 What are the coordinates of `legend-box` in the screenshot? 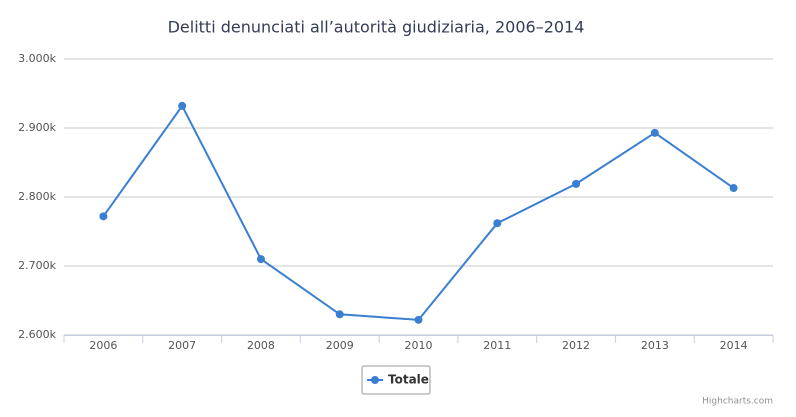 It's located at (396, 380).